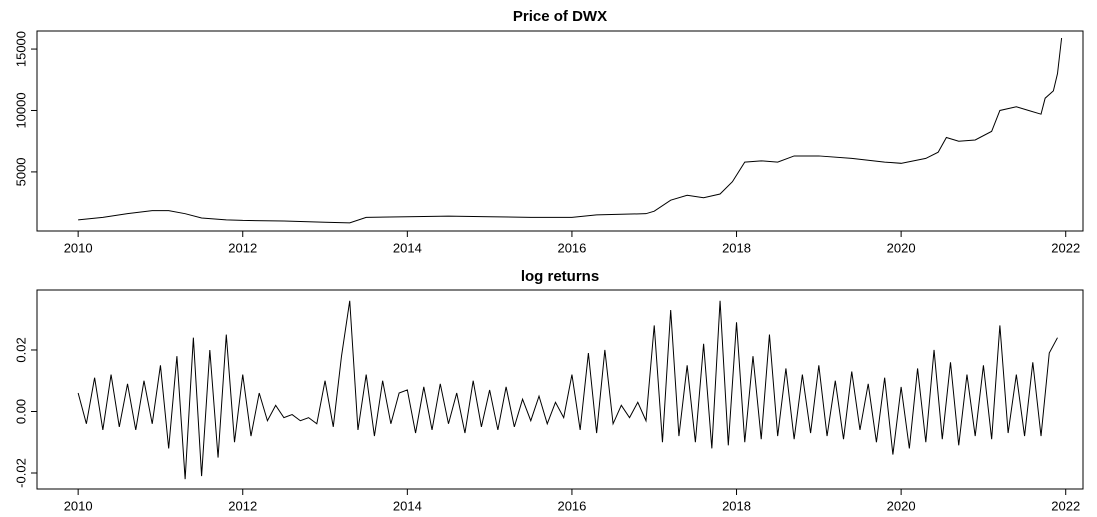 This screenshot has width=1097, height=517. I want to click on y-tick-label: 10000, so click(20, 110).